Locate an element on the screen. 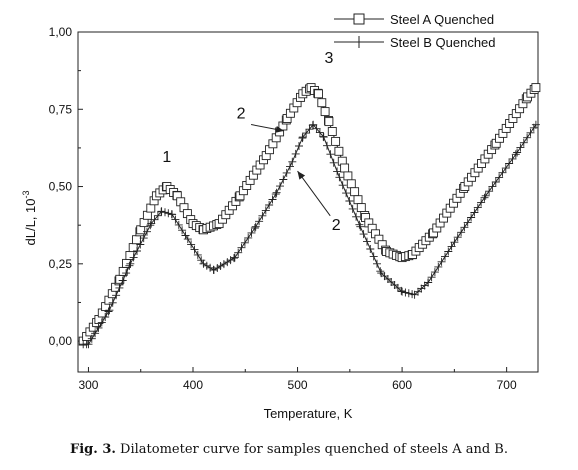 Image resolution: width=578 pixels, height=470 pixels. annotation-label: 2 is located at coordinates (336, 225).